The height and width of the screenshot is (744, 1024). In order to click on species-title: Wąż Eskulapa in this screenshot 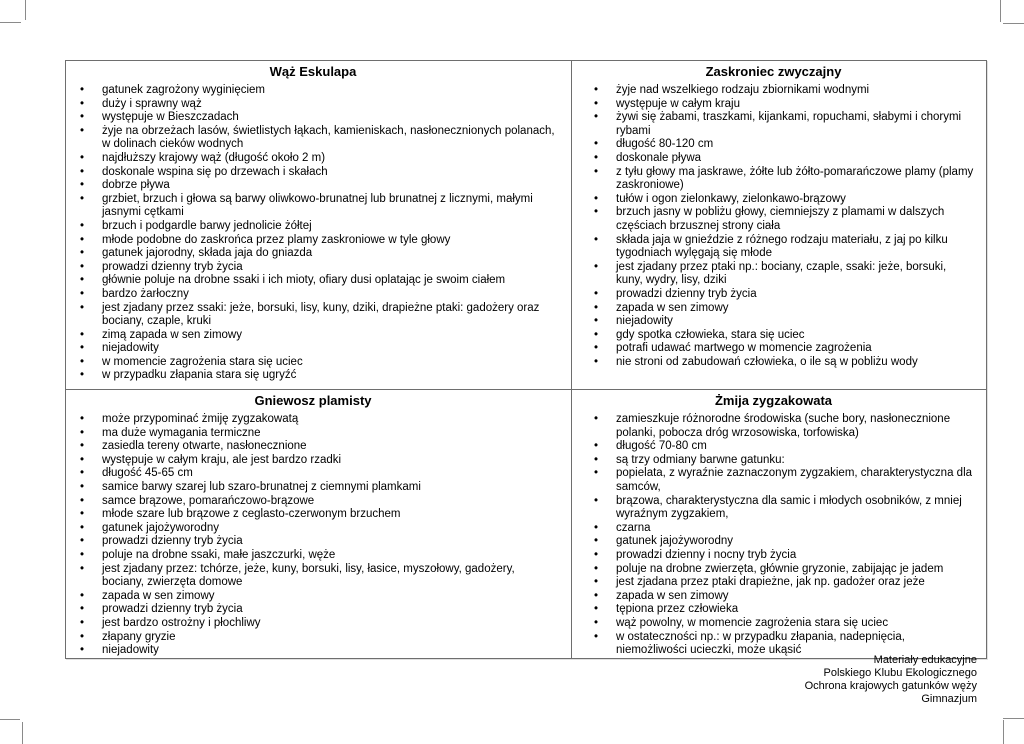, I will do `click(313, 71)`.